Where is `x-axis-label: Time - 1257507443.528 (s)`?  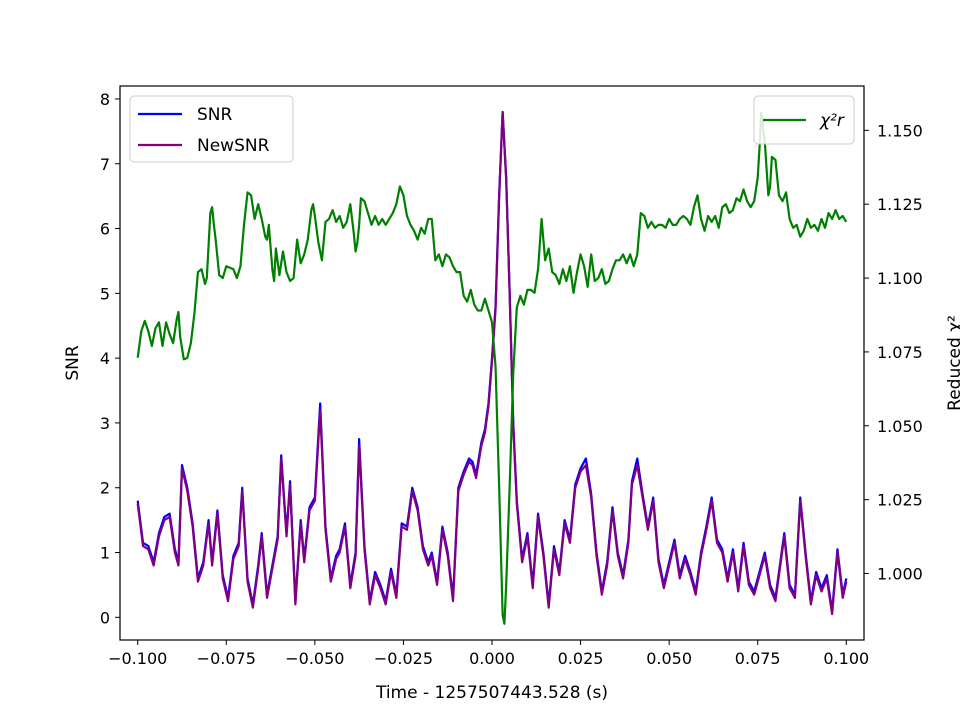
x-axis-label: Time - 1257507443.528 (s) is located at coordinates (491, 693).